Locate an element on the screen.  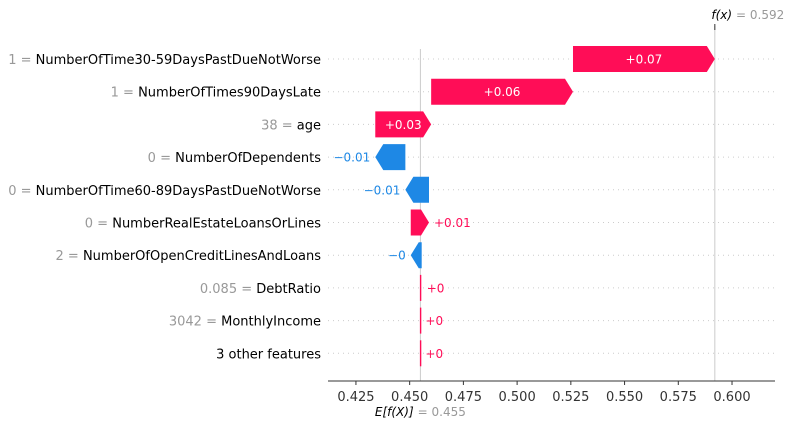
feature-label: 38 = age is located at coordinates (291, 125).